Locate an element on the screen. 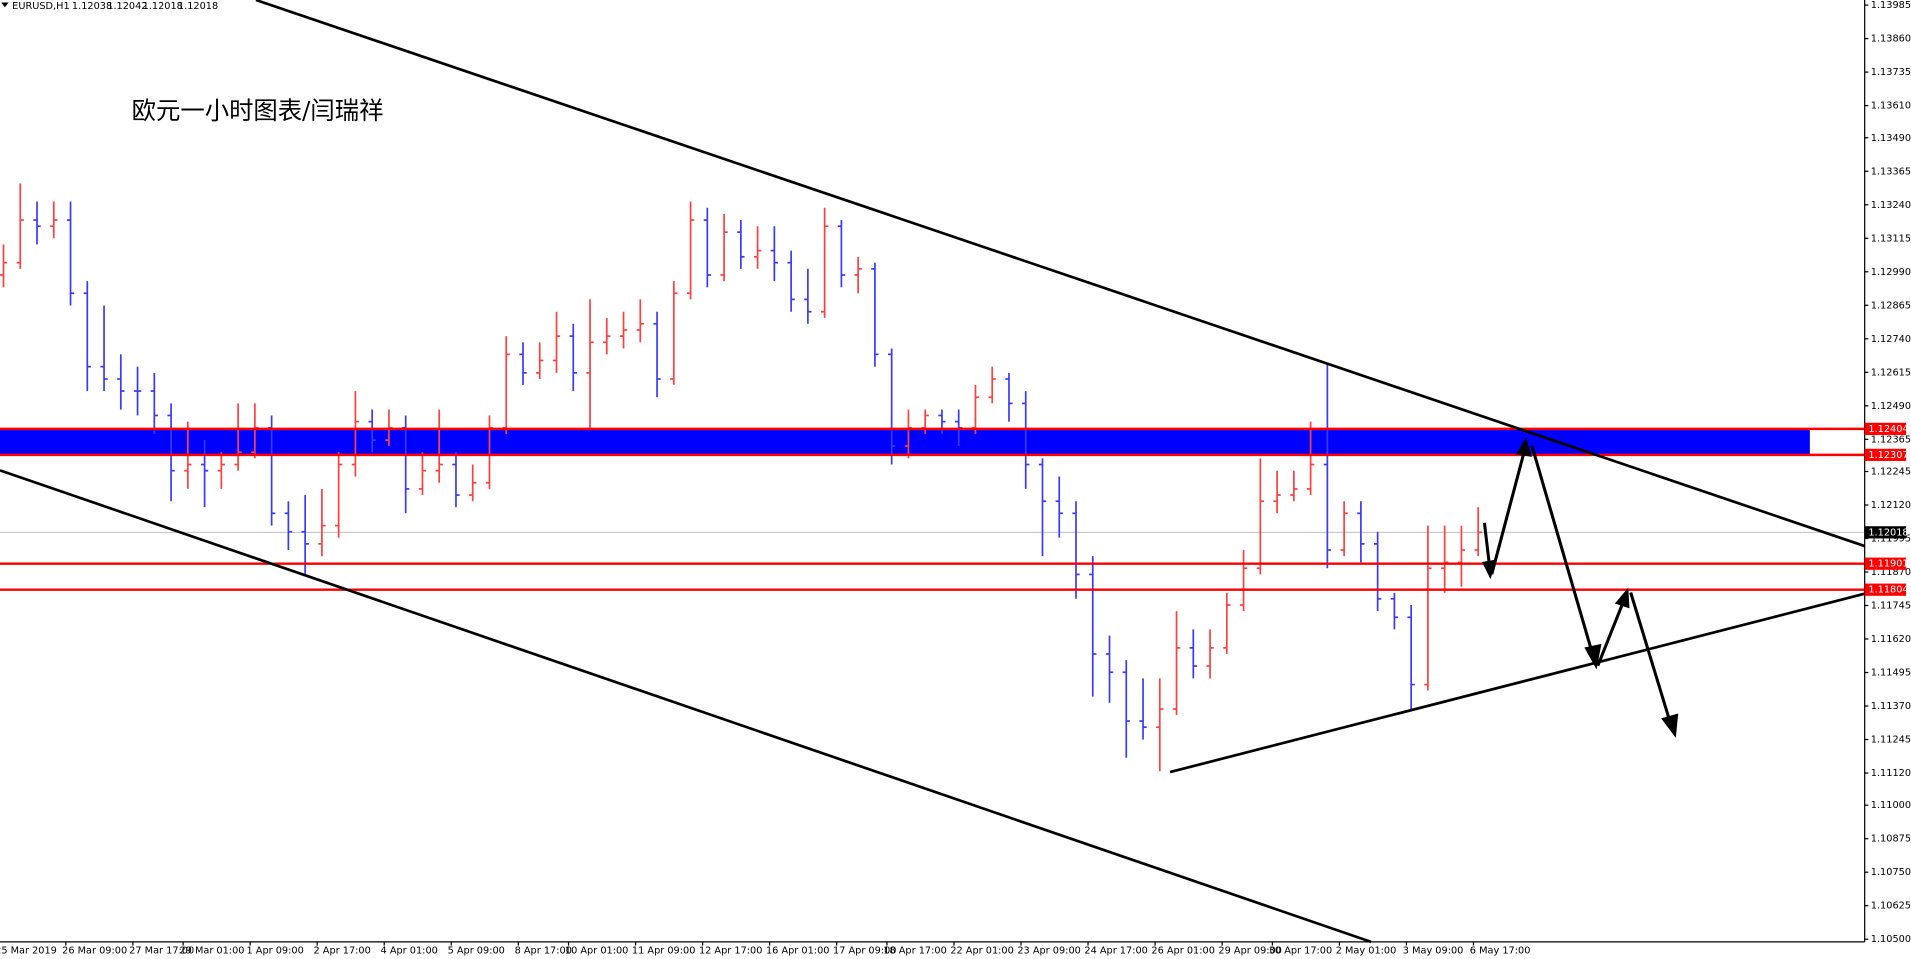 Image resolution: width=1911 pixels, height=959 pixels. y-tick-label: 1.12990 is located at coordinates (1891, 272).